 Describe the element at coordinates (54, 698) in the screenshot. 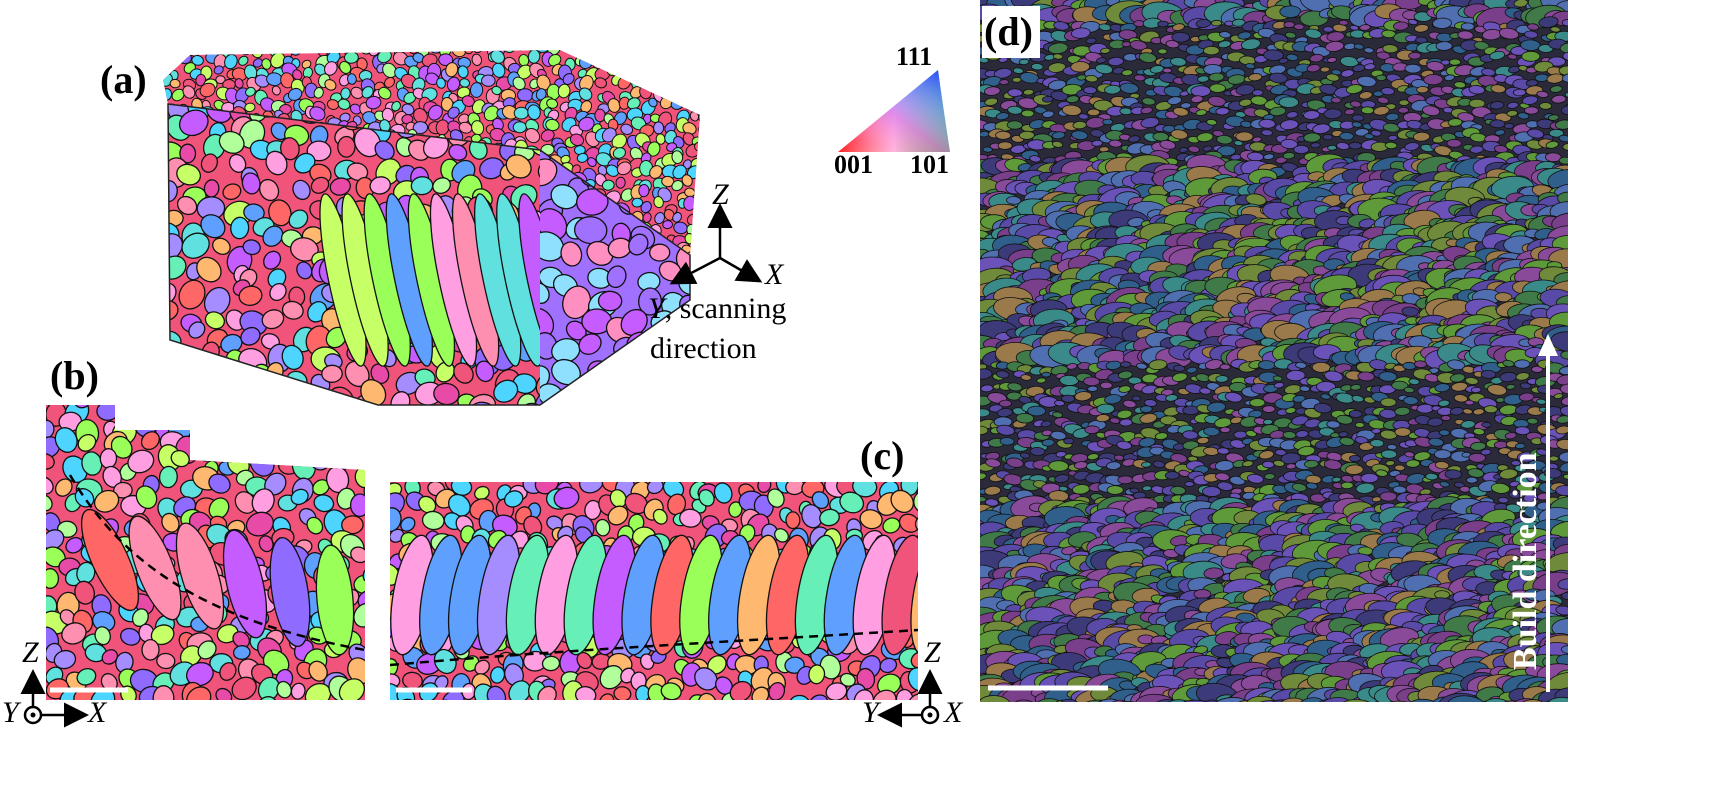

I see `triad-b-arrows` at that location.